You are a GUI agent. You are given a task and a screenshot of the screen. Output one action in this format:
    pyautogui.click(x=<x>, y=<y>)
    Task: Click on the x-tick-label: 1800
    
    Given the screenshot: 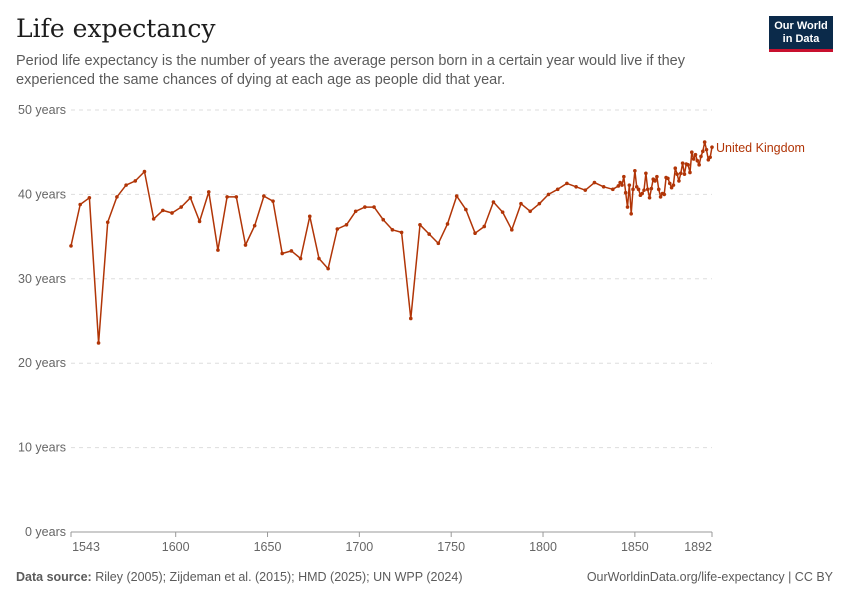 What is the action you would take?
    pyautogui.click(x=543, y=547)
    